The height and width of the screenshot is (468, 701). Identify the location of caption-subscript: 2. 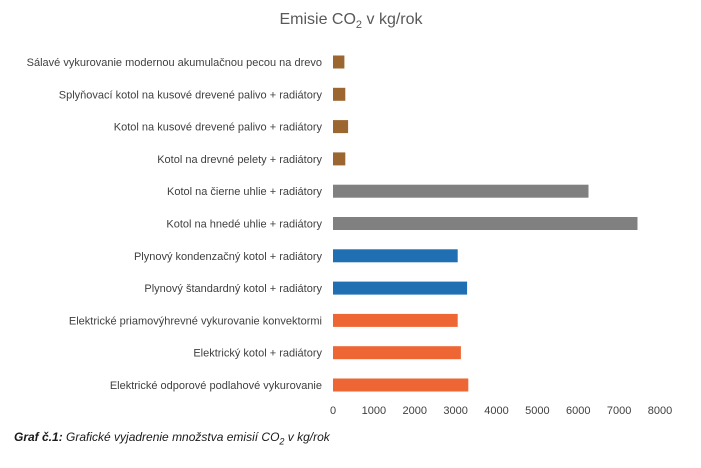
(282, 441).